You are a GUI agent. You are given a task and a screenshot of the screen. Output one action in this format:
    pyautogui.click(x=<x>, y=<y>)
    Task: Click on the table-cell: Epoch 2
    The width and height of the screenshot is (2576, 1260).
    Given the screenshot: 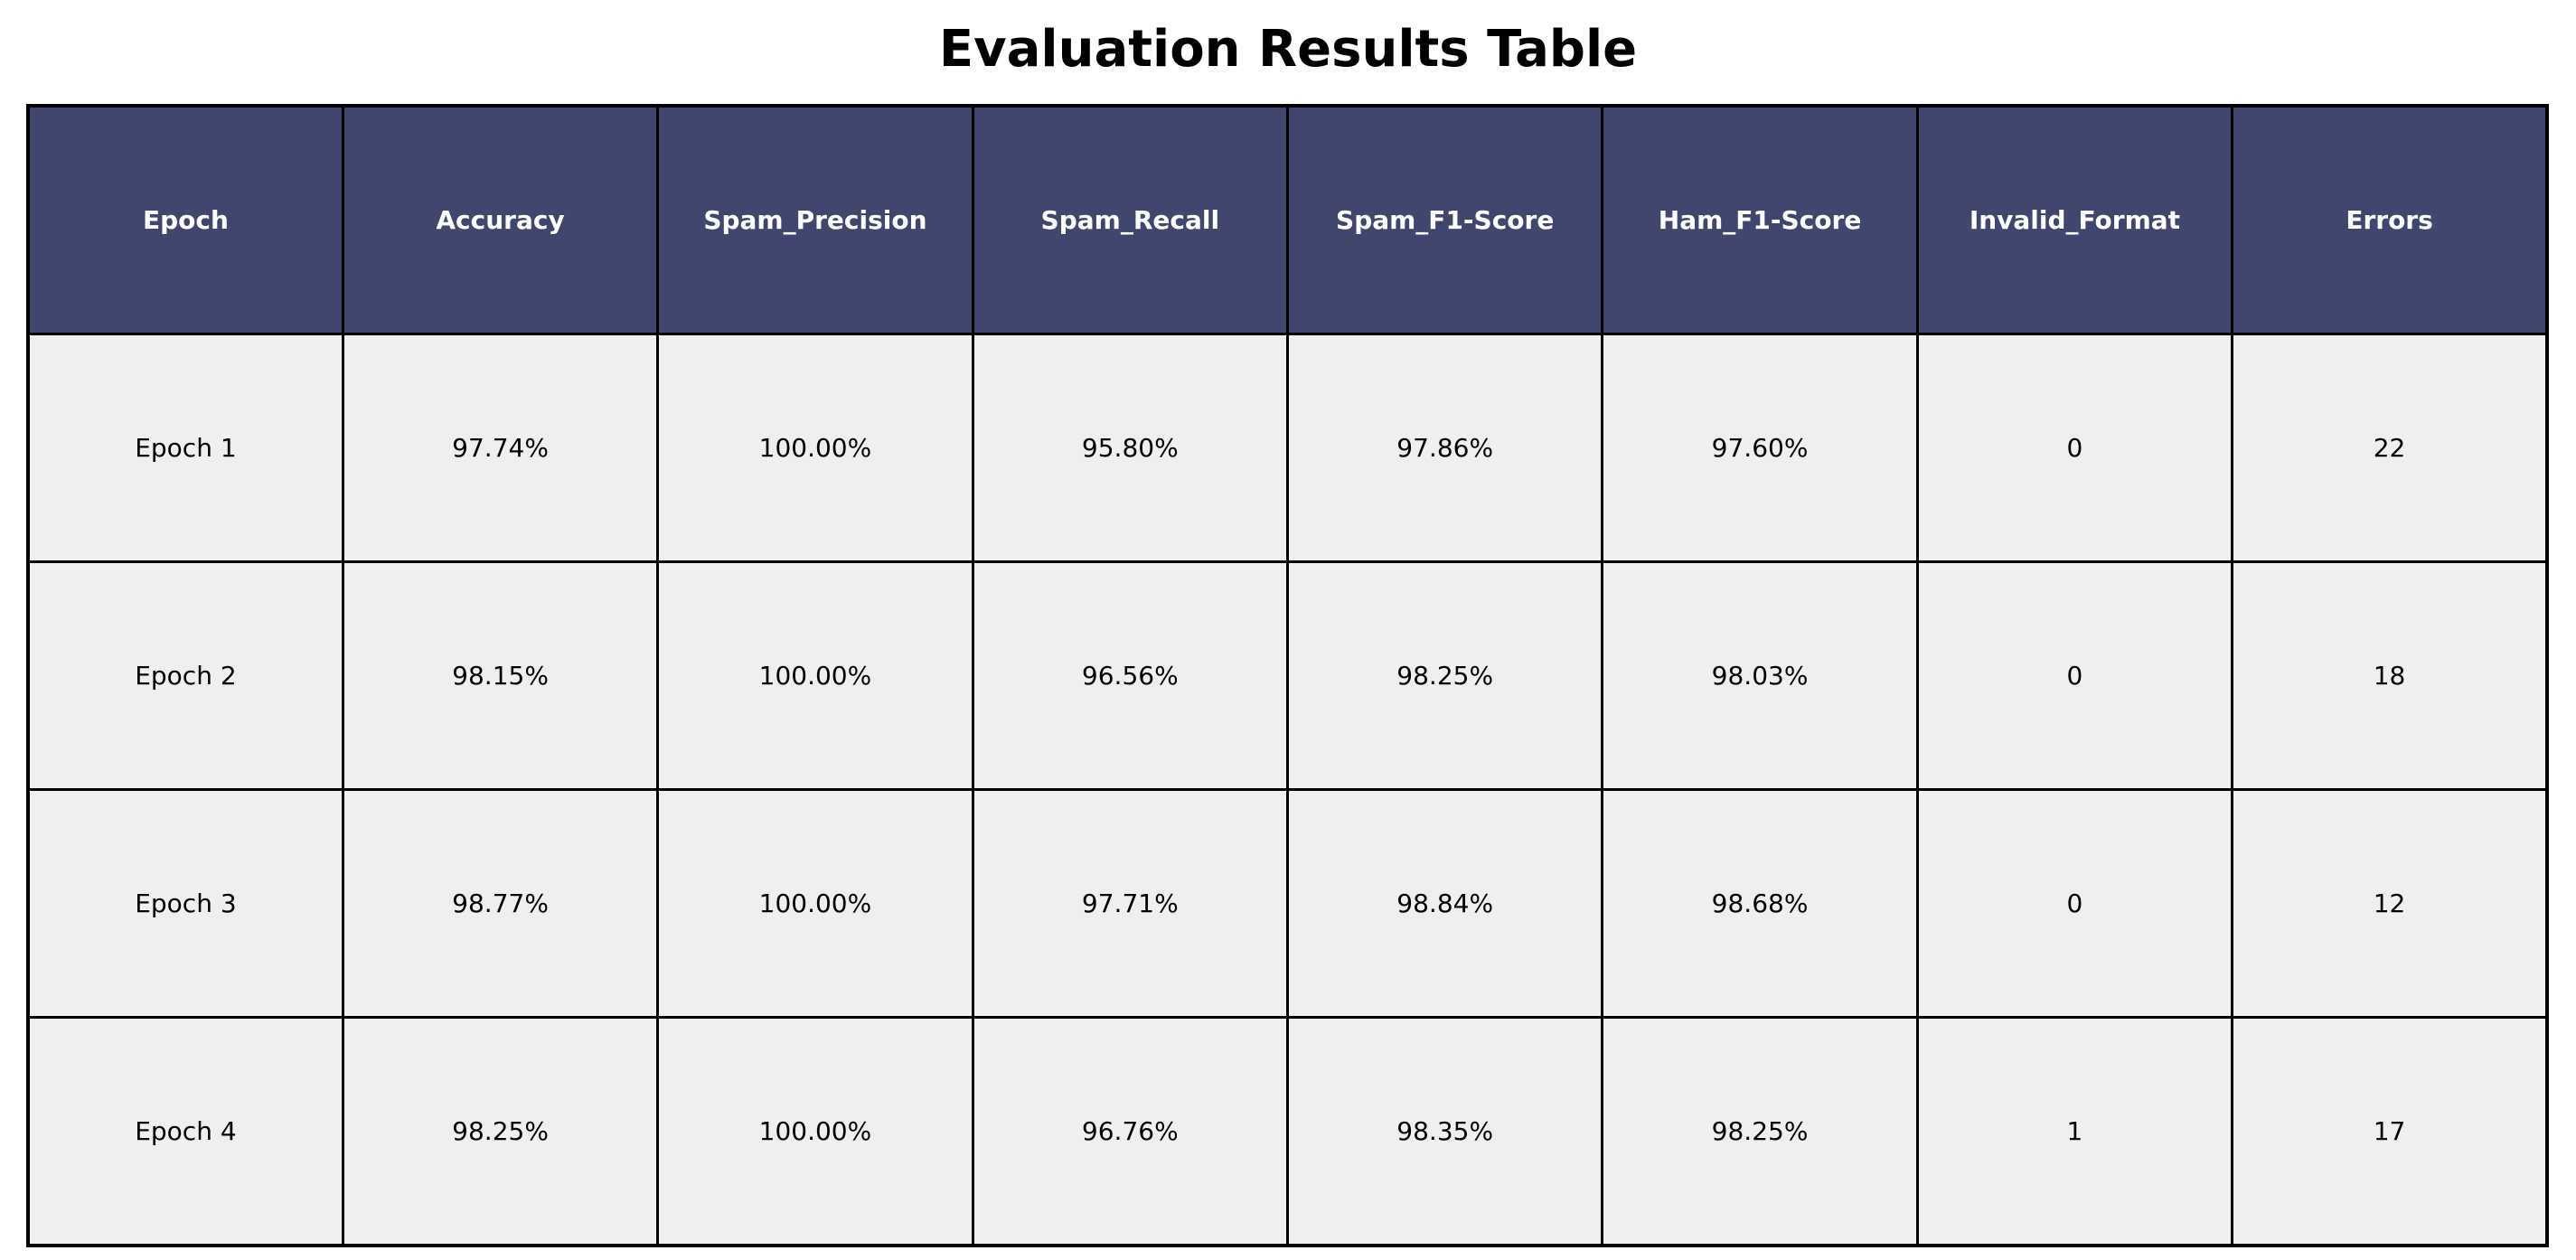 What is the action you would take?
    pyautogui.click(x=185, y=676)
    